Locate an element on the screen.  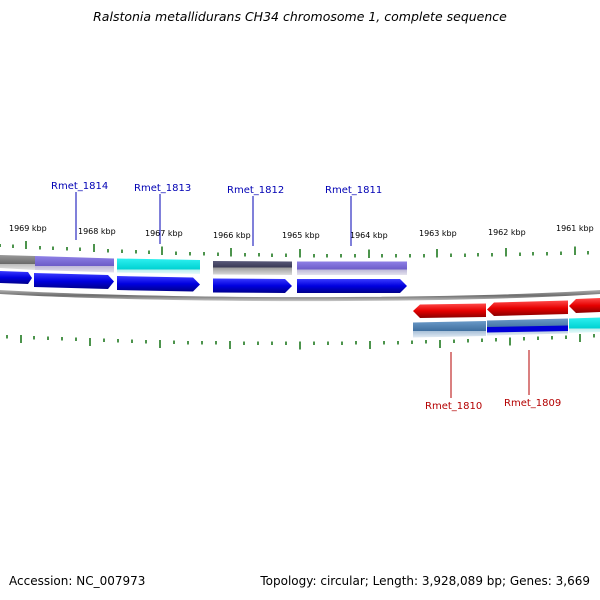
gene-label-rmet-1812: Rmet_1812 is located at coordinates (255, 190).